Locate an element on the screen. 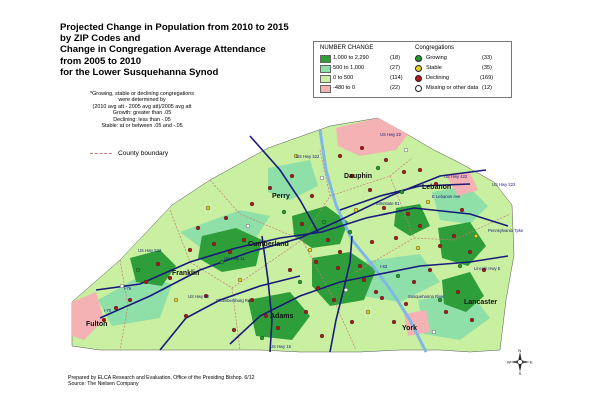  compass-rose-icon: N S E W is located at coordinates (520, 362).